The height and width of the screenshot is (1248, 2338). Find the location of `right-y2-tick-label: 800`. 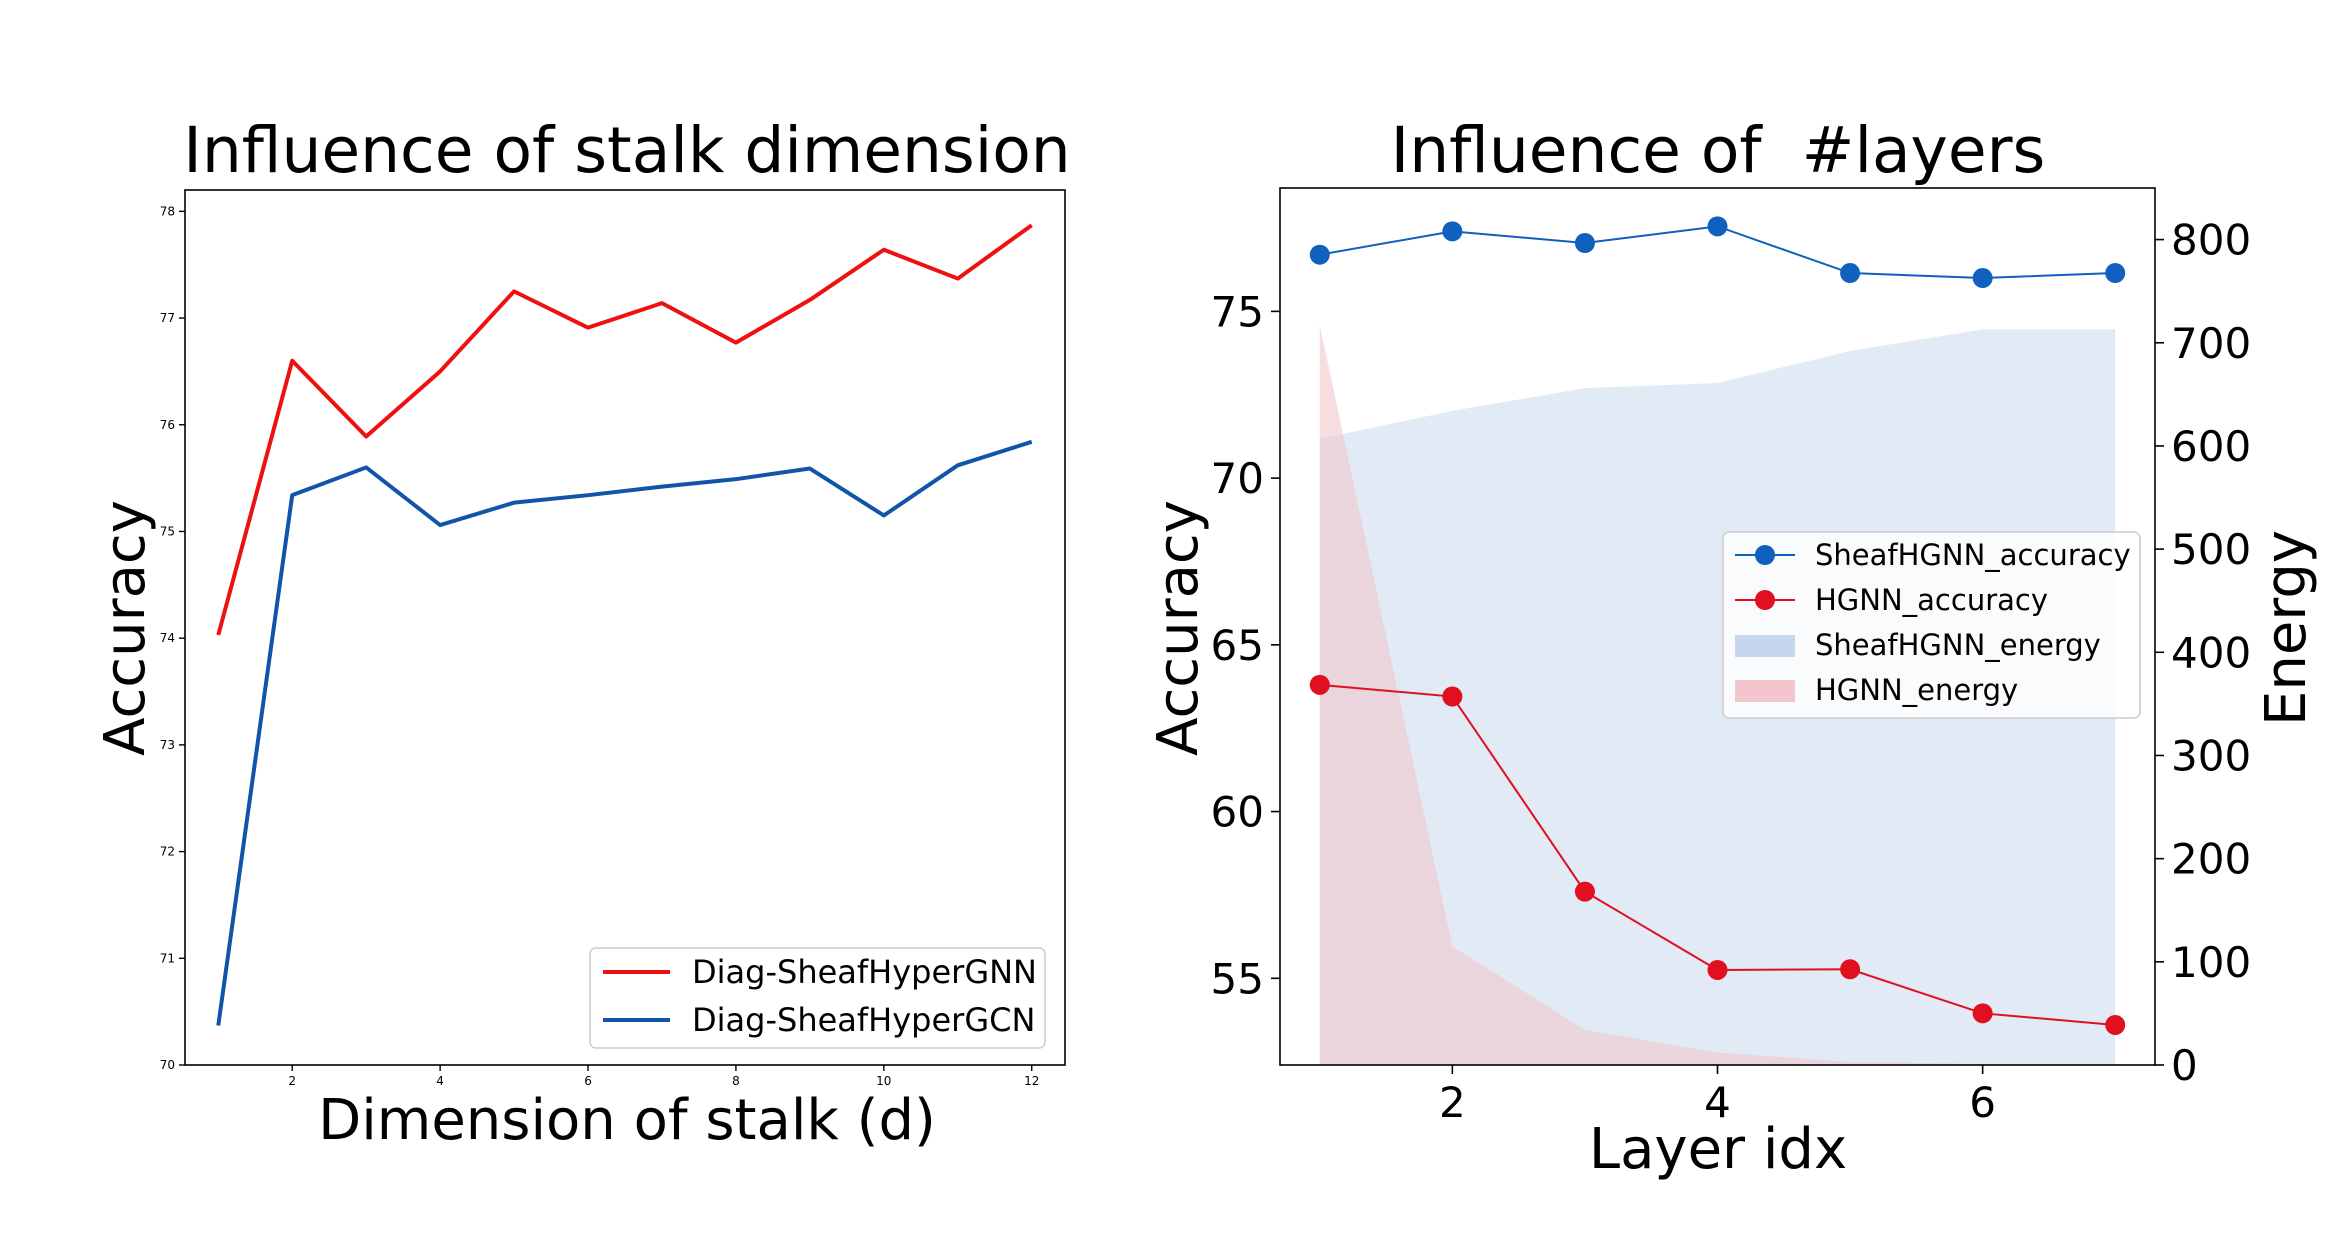

right-y2-tick-label: 800 is located at coordinates (2211, 240).